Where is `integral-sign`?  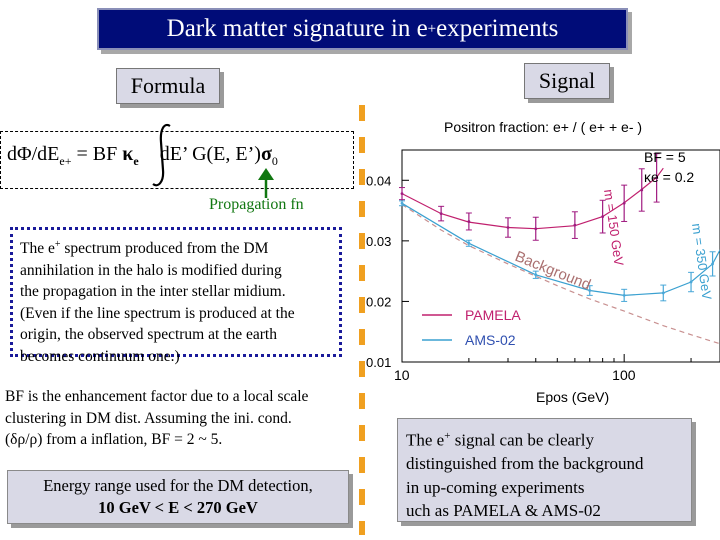
integral-sign is located at coordinates (161, 155).